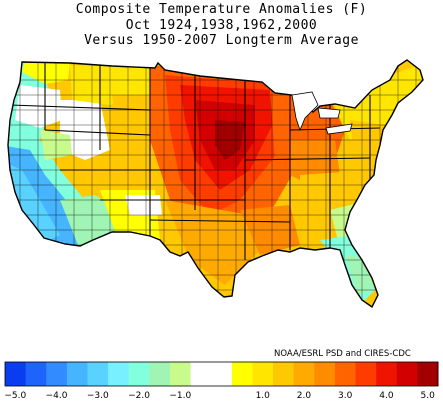 This screenshot has height=401, width=443. Describe the element at coordinates (221, 40) in the screenshot. I see `map-subtitle-baseline: Versus 1950-2007 Longterm Average` at that location.